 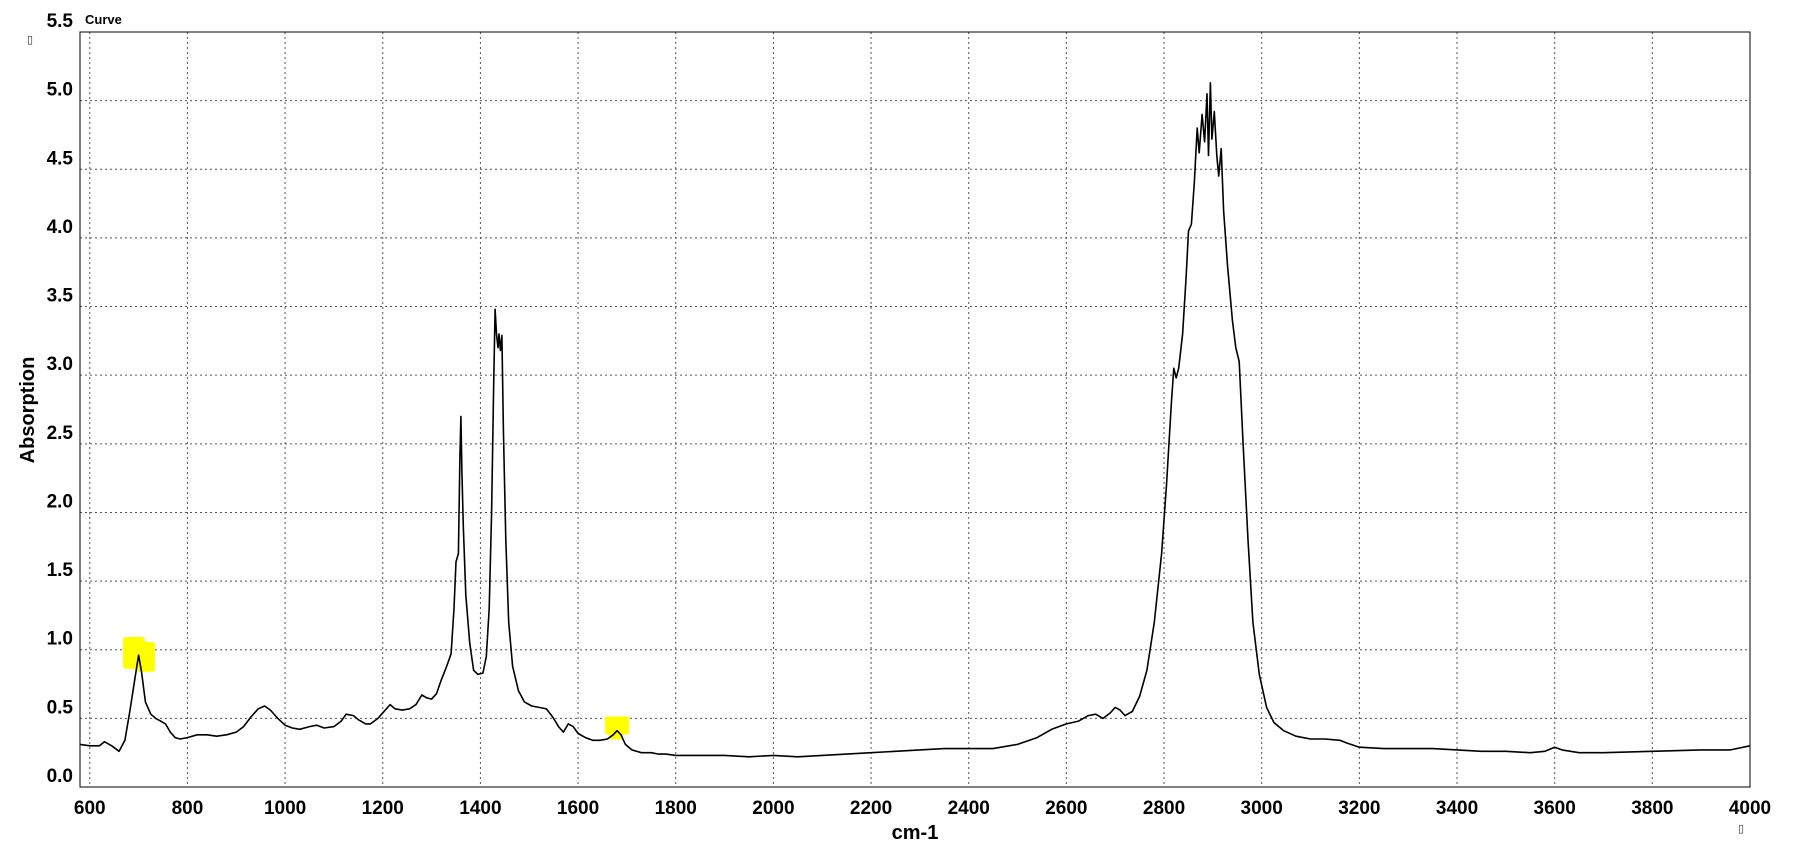 What do you see at coordinates (1066, 808) in the screenshot?
I see `x-tick-label: 2600` at bounding box center [1066, 808].